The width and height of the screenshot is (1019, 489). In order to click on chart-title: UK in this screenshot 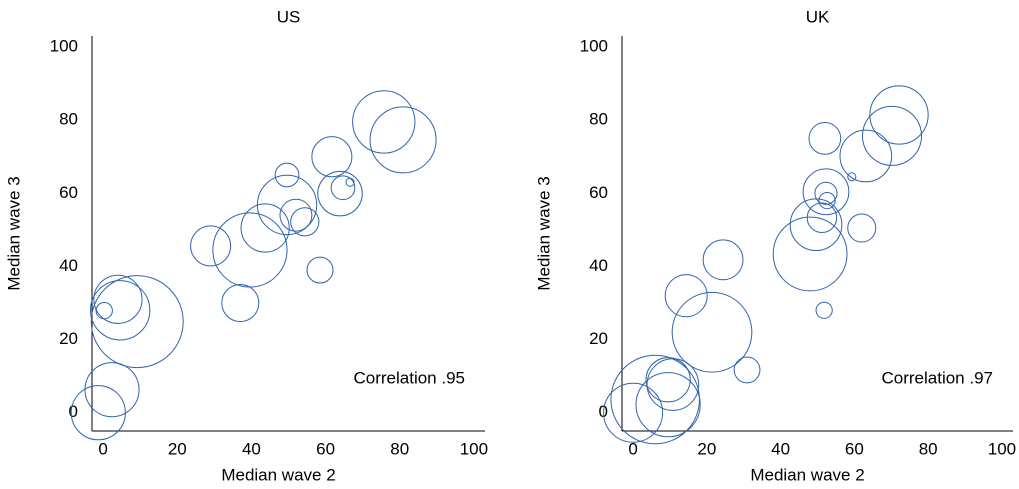, I will do `click(818, 16)`.